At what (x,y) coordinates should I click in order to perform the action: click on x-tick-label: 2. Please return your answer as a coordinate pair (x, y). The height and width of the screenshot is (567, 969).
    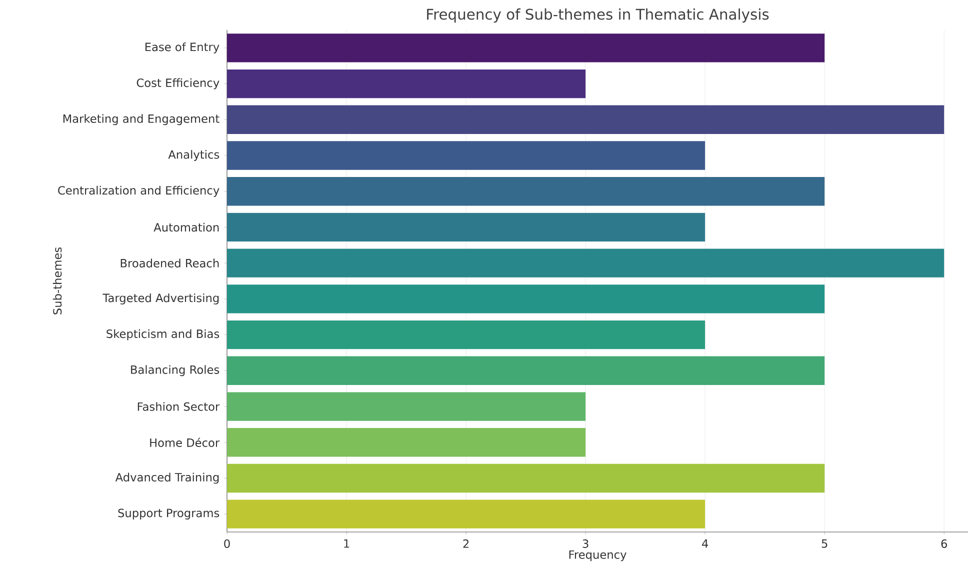
    Looking at the image, I should click on (466, 543).